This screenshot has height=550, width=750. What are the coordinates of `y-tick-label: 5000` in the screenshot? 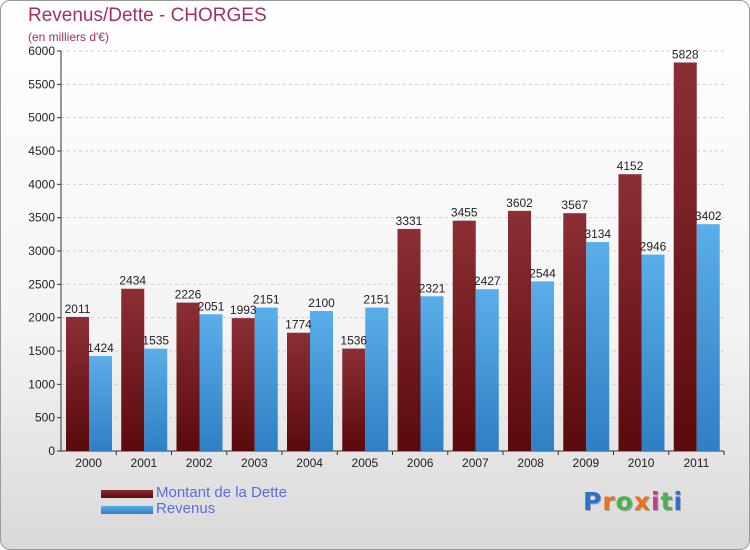 It's located at (41, 118).